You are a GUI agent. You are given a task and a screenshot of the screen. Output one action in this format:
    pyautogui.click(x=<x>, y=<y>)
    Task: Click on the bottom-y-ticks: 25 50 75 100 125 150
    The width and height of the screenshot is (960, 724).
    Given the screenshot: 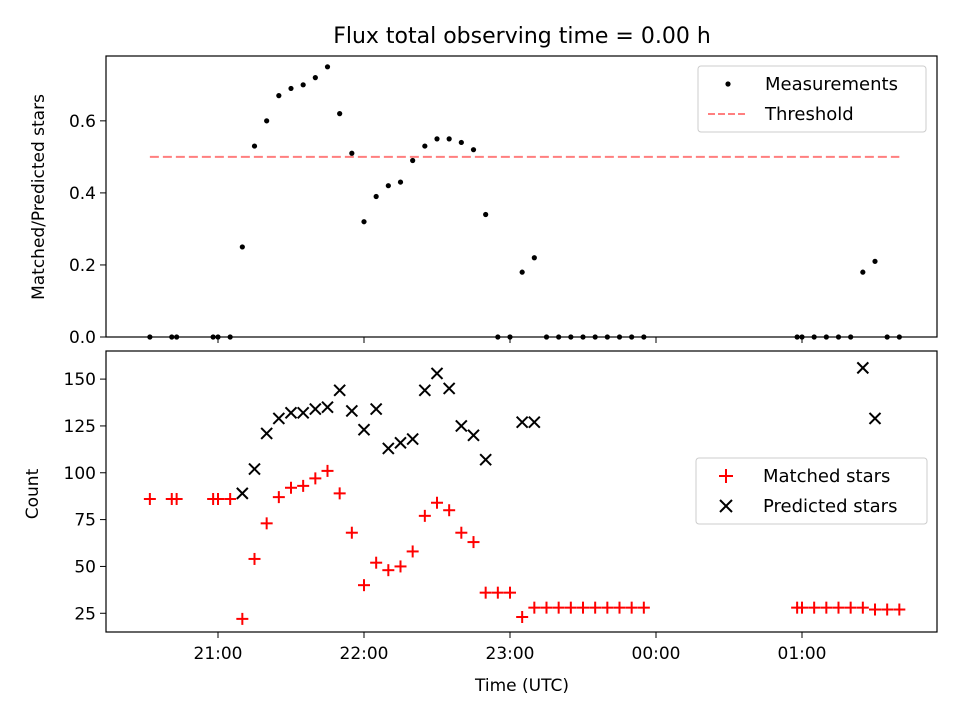 What is the action you would take?
    pyautogui.click(x=85, y=497)
    